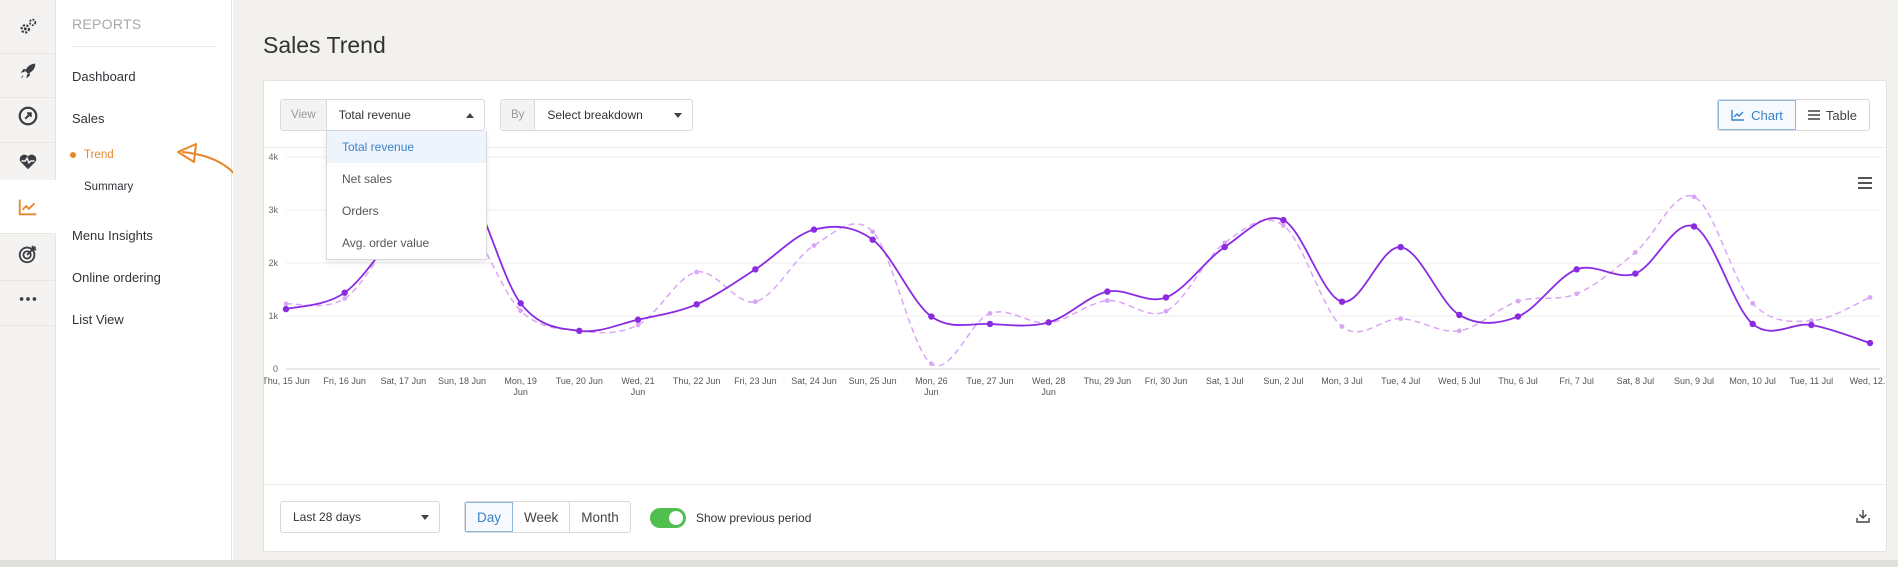  I want to click on breakdown-select: By Select breakdown, so click(596, 115).